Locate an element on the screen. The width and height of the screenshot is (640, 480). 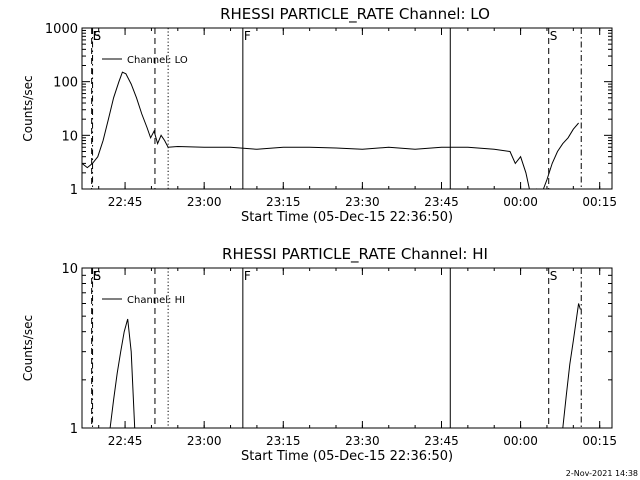
legend-label: Channel: LO is located at coordinates (157, 60).